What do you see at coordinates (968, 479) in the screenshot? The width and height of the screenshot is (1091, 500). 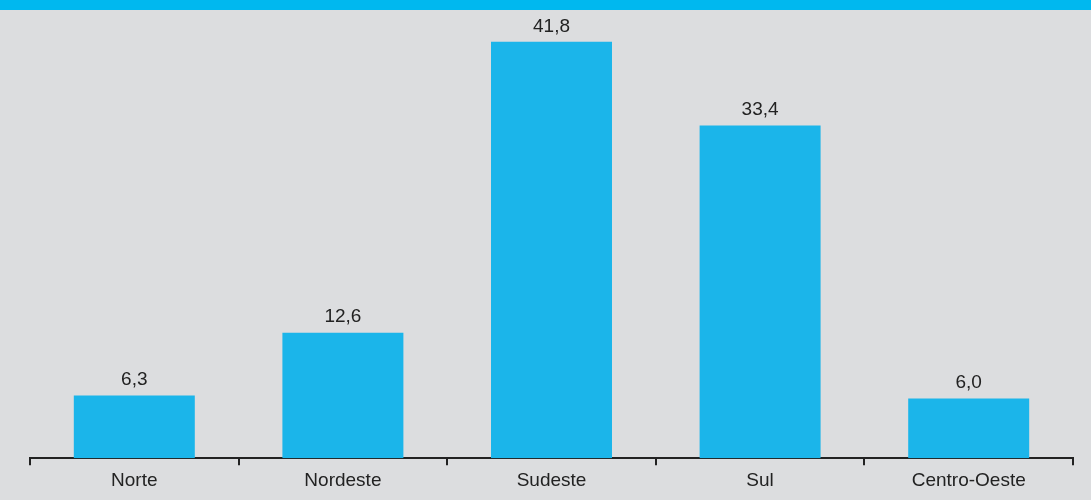 I see `x-tick-label: Centro-Oeste` at bounding box center [968, 479].